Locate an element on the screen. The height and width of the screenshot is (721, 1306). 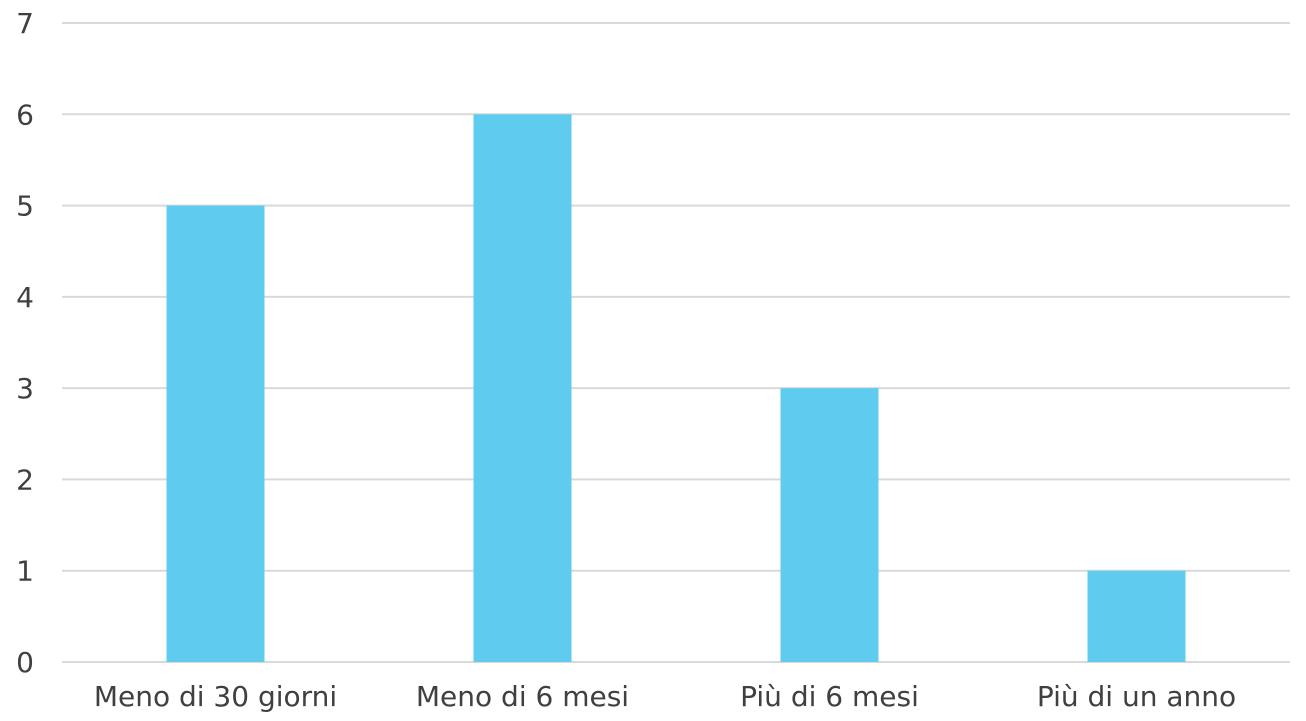
y-tick-label: 0 is located at coordinates (25, 662).